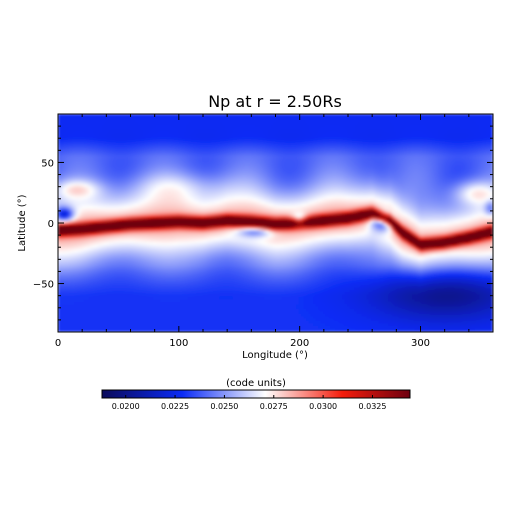  Describe the element at coordinates (256, 383) in the screenshot. I see `colorbar-label: (code units)` at that location.